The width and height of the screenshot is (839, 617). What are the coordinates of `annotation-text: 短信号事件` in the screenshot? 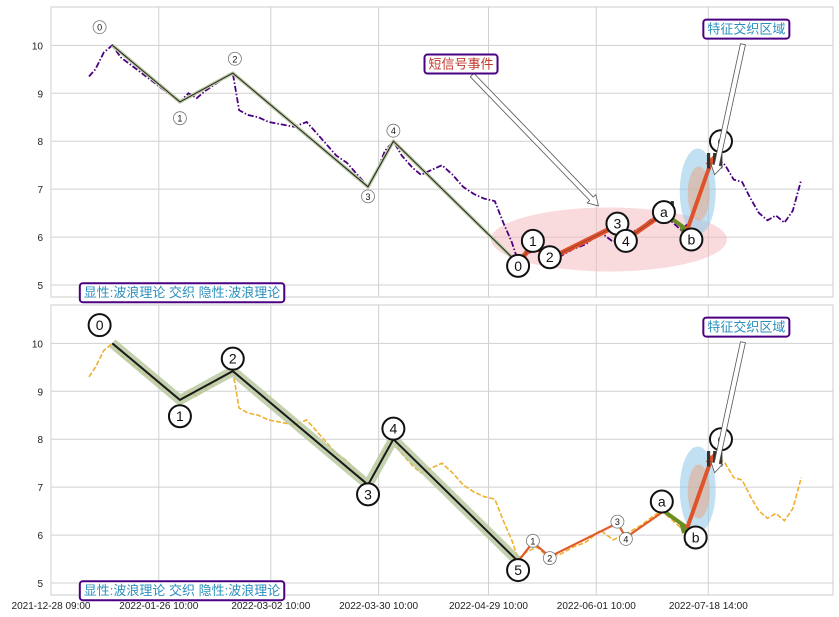 It's located at (461, 64).